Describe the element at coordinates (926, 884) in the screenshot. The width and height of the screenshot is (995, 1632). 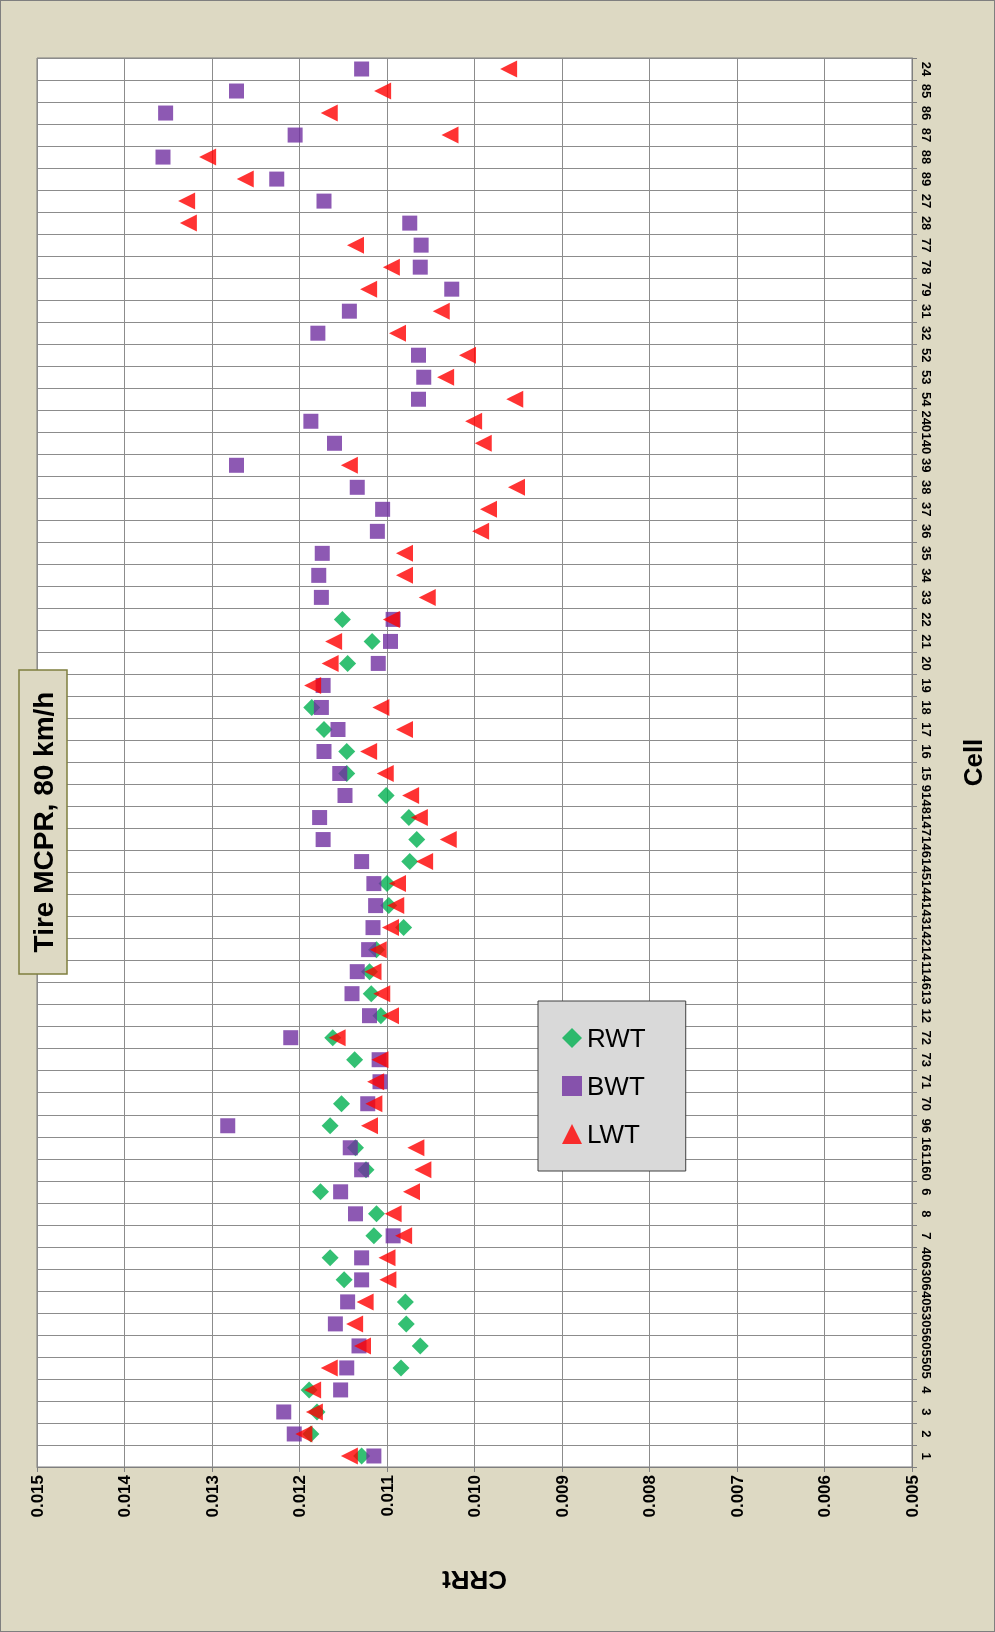
I see `y-tick-label: 514` at that location.